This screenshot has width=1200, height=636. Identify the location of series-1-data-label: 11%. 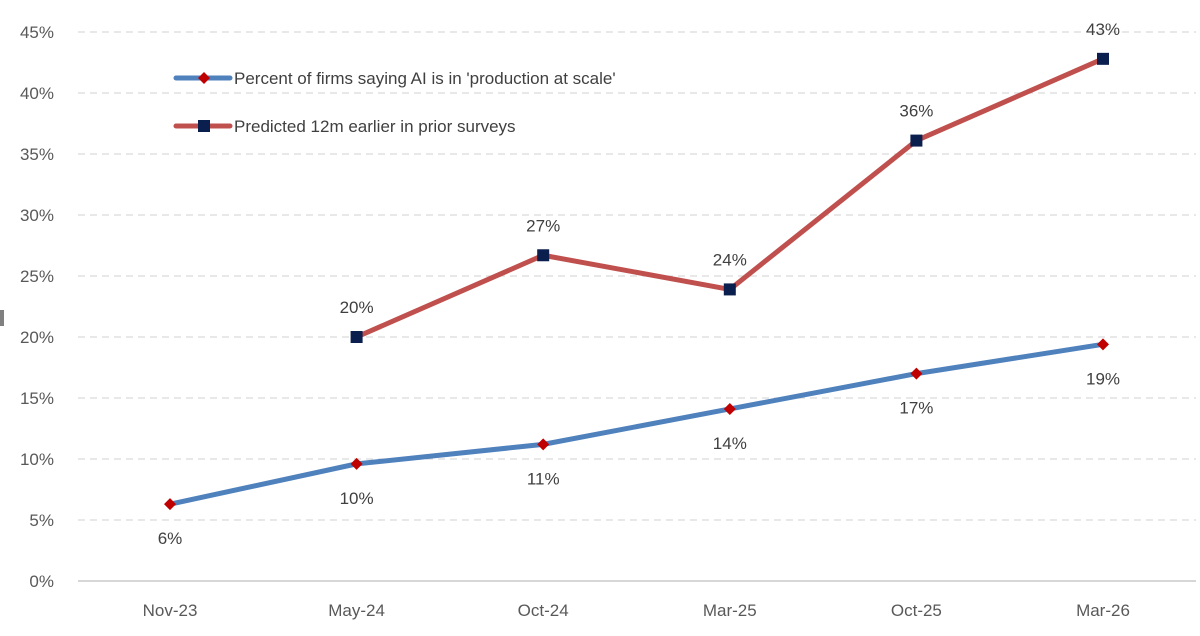
(543, 478).